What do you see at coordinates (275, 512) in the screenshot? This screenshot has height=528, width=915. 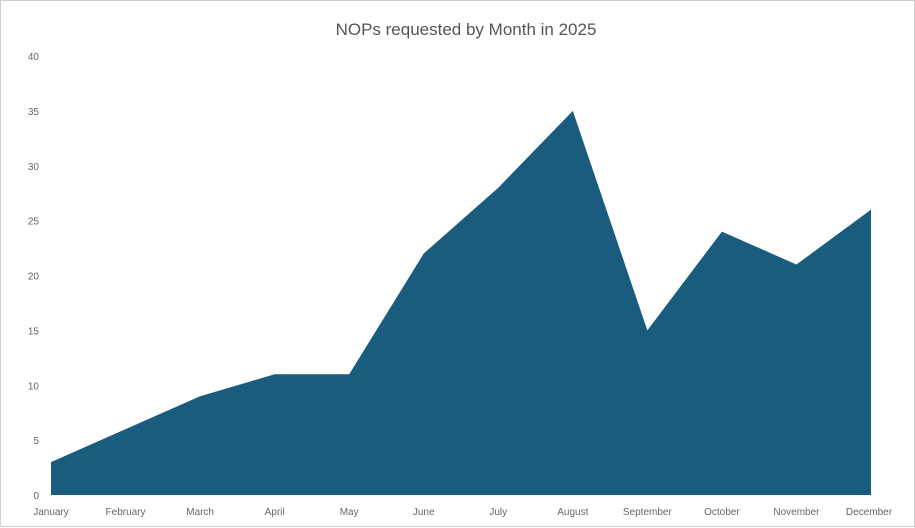 I see `x-tick-label: April` at bounding box center [275, 512].